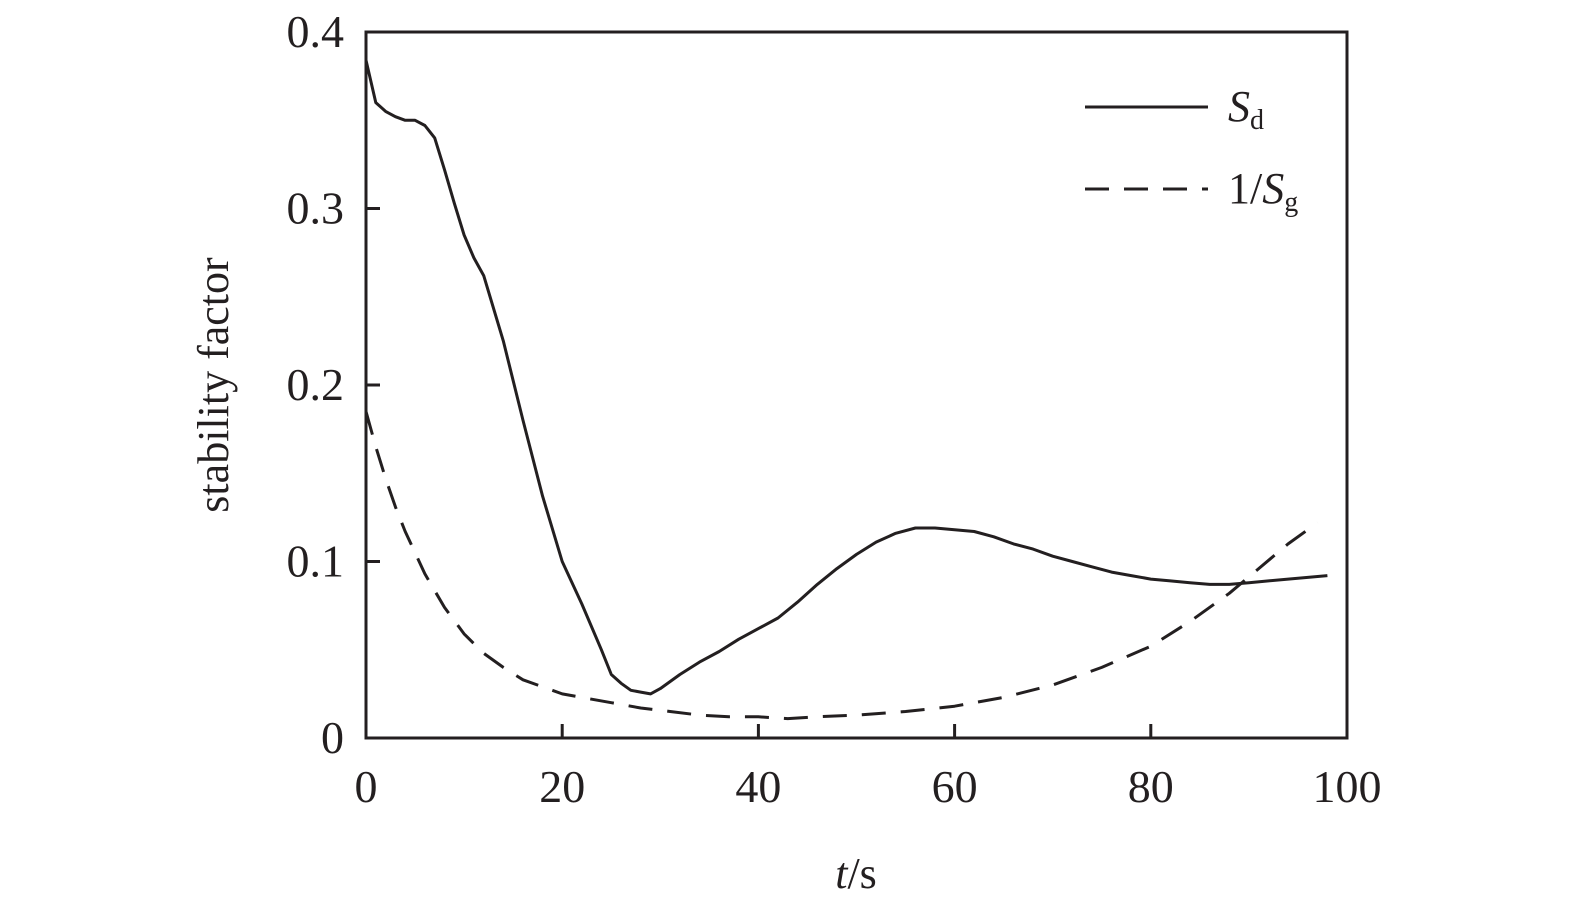 This screenshot has height=910, width=1575. Describe the element at coordinates (861, 873) in the screenshot. I see `x-axis-label-unit: /s` at that location.